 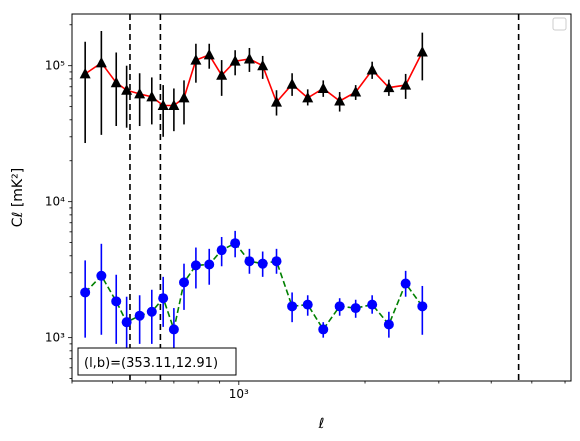 What do you see at coordinates (151, 363) in the screenshot?
I see `annotation-text: (l,b)=(353.11,12.91)` at bounding box center [151, 363].